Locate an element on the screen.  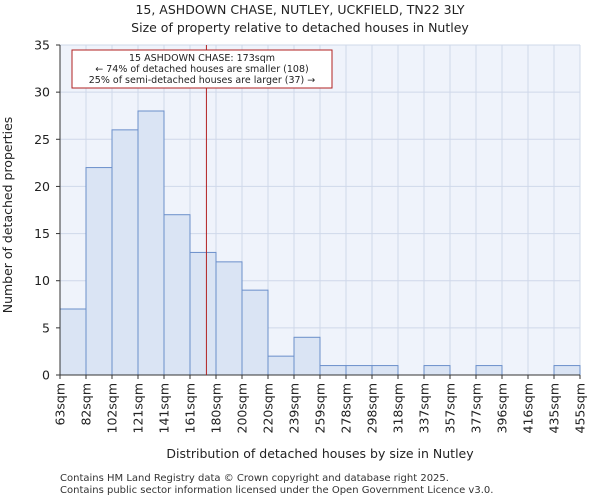
bar-377sqm is located at coordinates (489, 370).